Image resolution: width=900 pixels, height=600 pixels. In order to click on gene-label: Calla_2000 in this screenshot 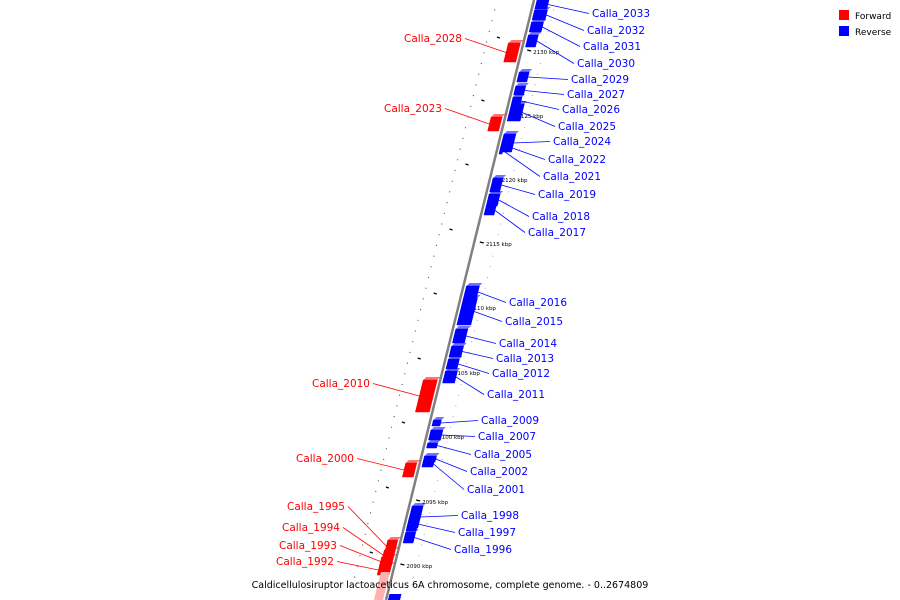, I will do `click(325, 459)`.